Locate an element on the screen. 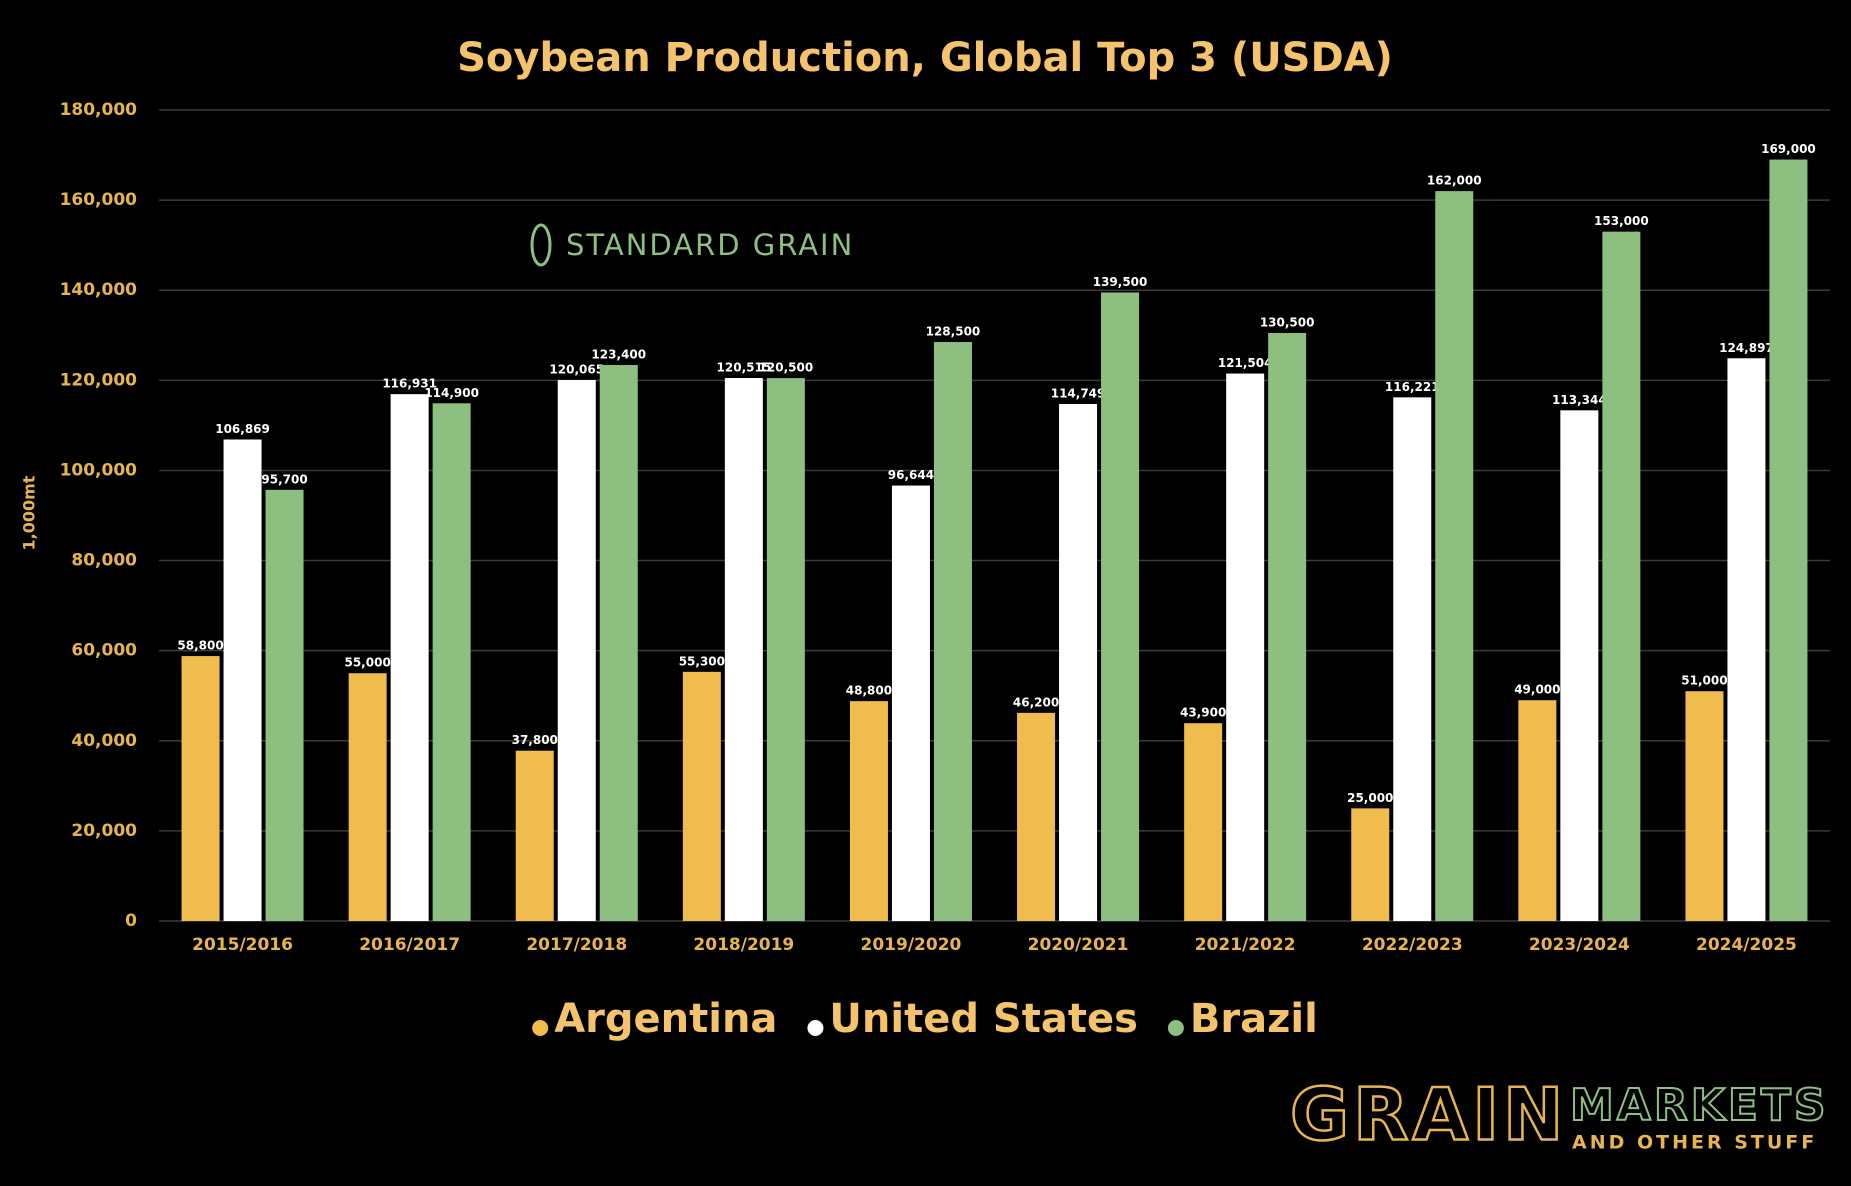 The height and width of the screenshot is (1186, 1851). watermark: STANDARD GRAIN is located at coordinates (710, 245).